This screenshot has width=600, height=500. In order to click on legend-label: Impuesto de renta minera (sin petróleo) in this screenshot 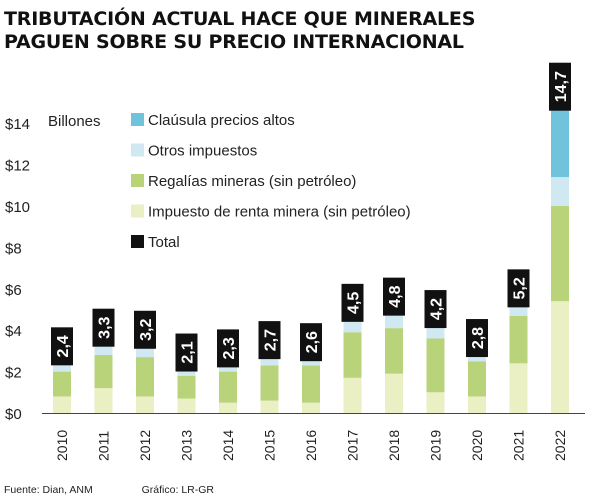, I will do `click(279, 212)`.